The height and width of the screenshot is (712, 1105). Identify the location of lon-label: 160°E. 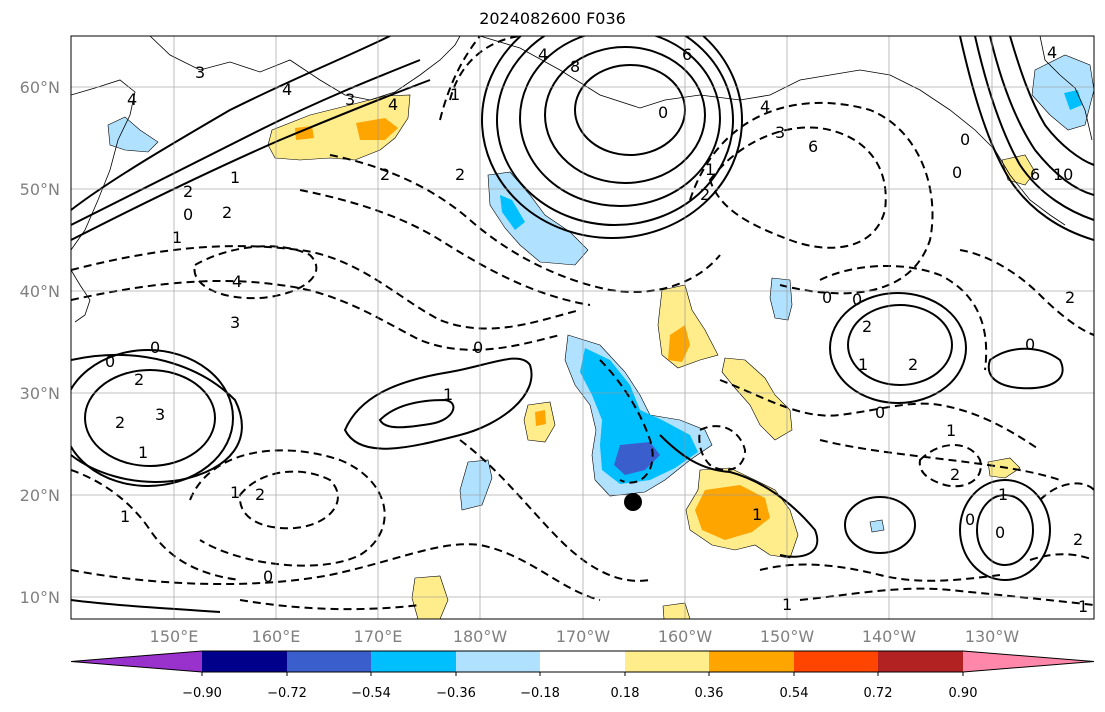
(276, 636).